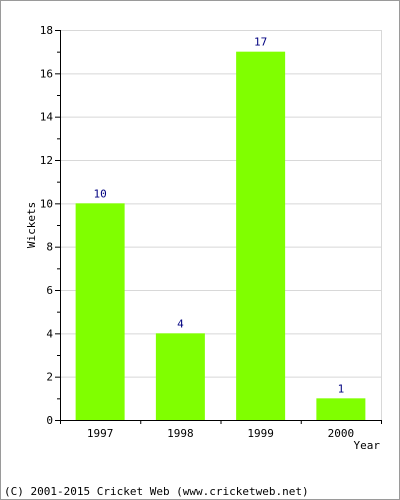 The image size is (400, 500). I want to click on y-tick-label: 10, so click(46, 203).